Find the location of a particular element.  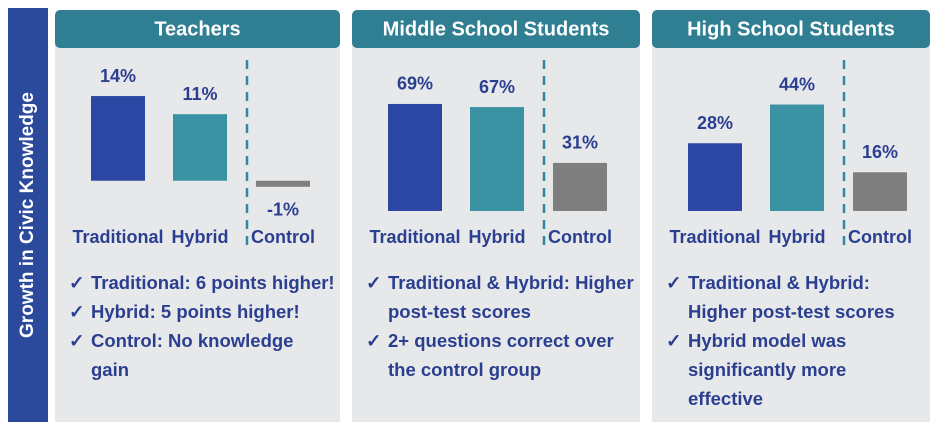

axis-band is located at coordinates (28, 215).